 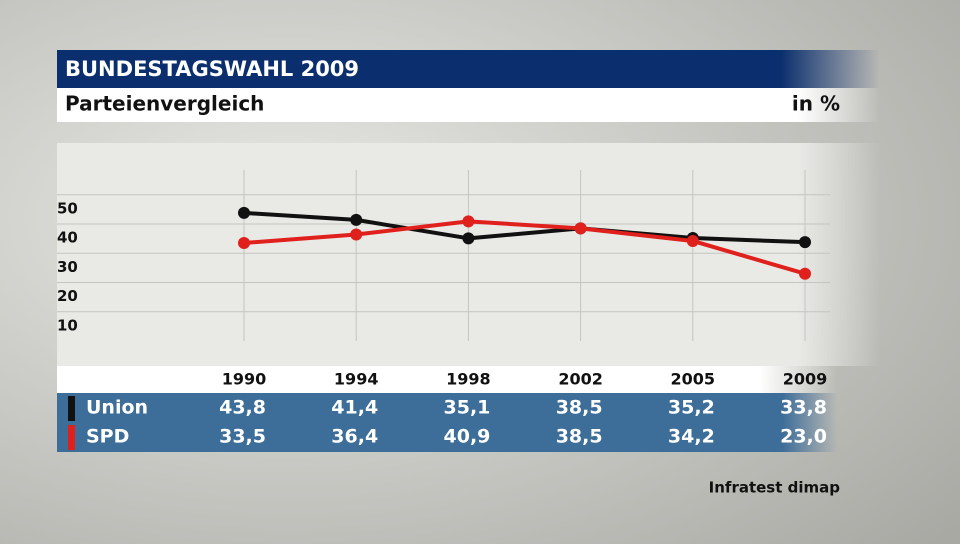 What do you see at coordinates (354, 408) in the screenshot?
I see `value-label: 41,4` at bounding box center [354, 408].